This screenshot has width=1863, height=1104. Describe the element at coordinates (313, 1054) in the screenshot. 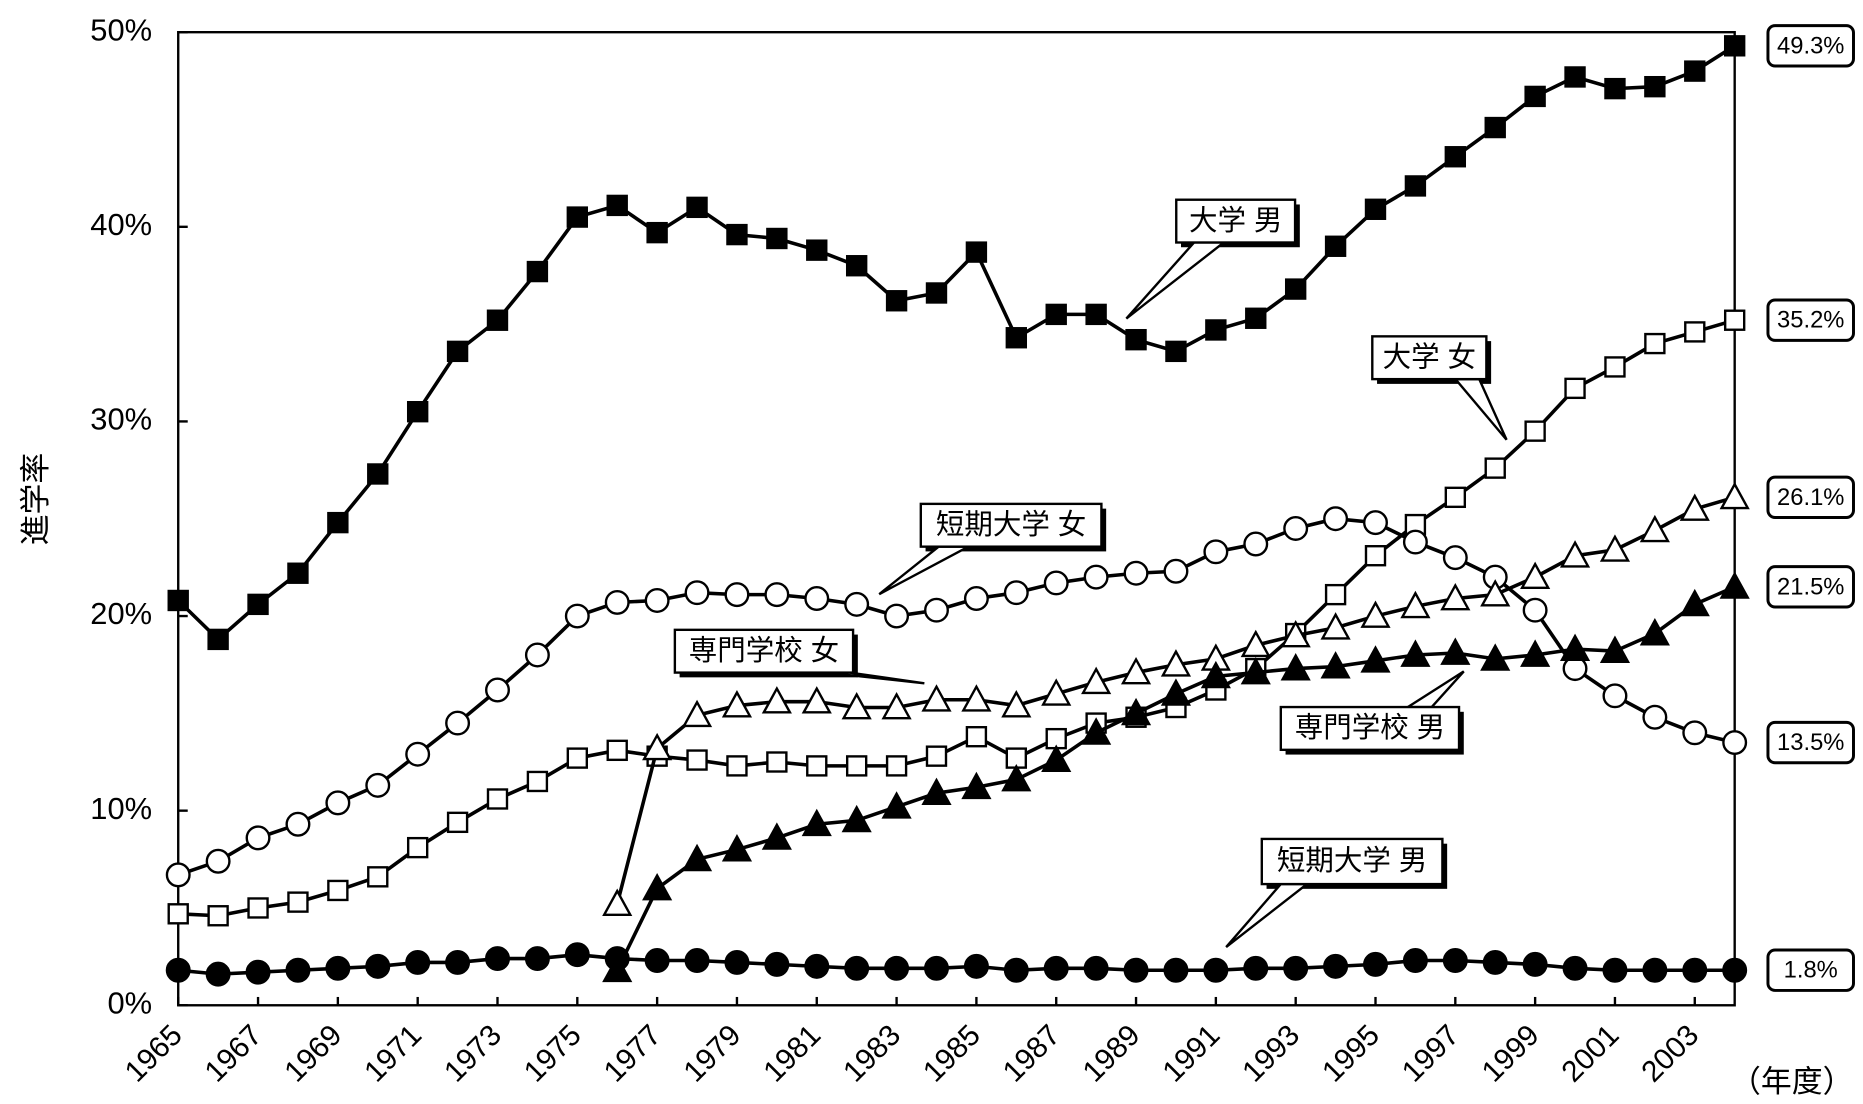

I see `x-tick-label: 1969` at that location.